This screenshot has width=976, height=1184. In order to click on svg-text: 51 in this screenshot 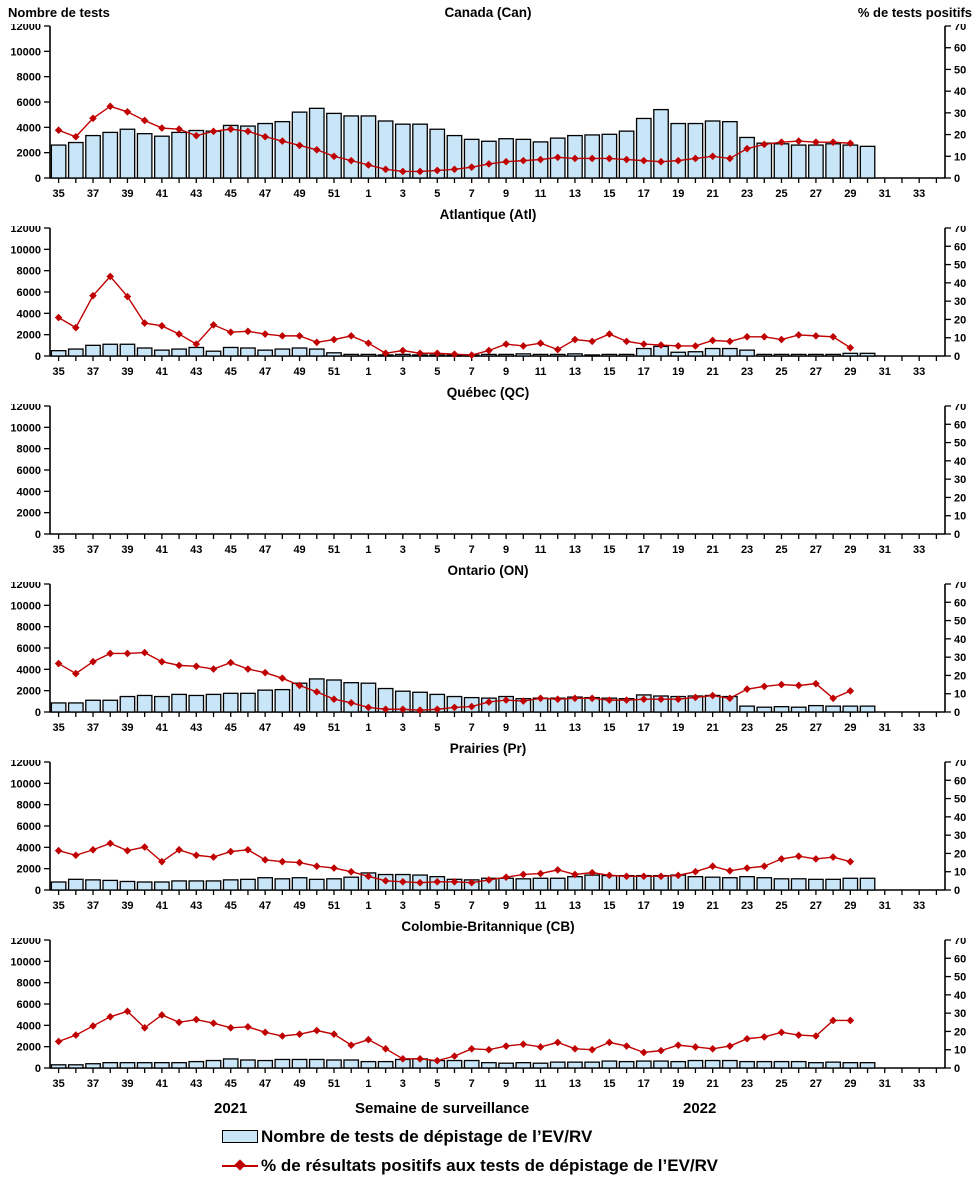, I will do `click(334, 1084)`.